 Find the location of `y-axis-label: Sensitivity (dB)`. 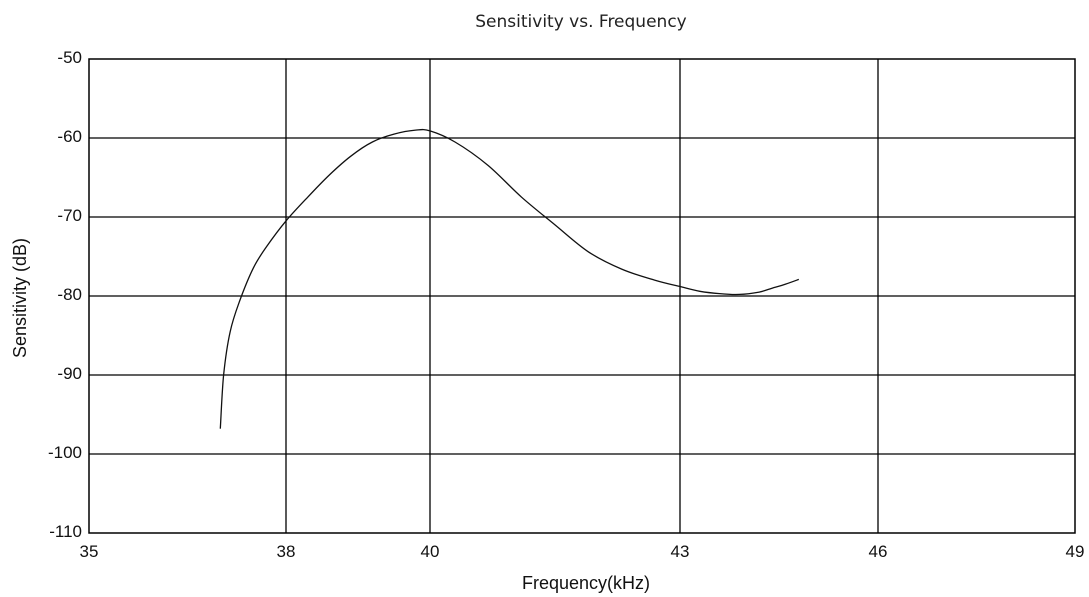

y-axis-label: Sensitivity (dB) is located at coordinates (20, 298).